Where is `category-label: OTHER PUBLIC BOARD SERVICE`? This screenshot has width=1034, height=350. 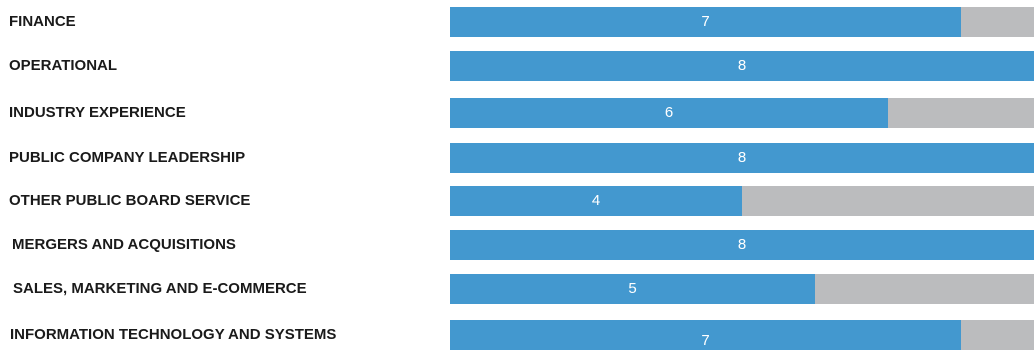 category-label: OTHER PUBLIC BOARD SERVICE is located at coordinates (130, 200).